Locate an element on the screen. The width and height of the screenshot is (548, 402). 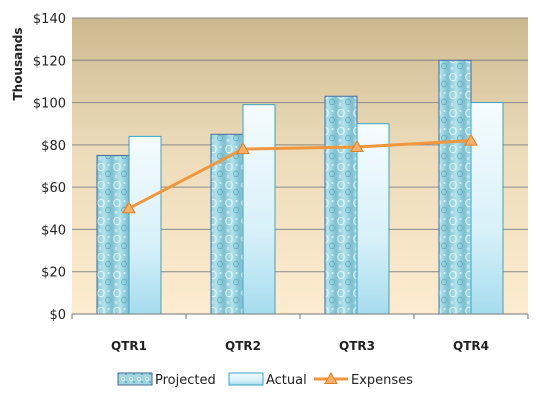
y-axis-label: Thousands is located at coordinates (18, 63).